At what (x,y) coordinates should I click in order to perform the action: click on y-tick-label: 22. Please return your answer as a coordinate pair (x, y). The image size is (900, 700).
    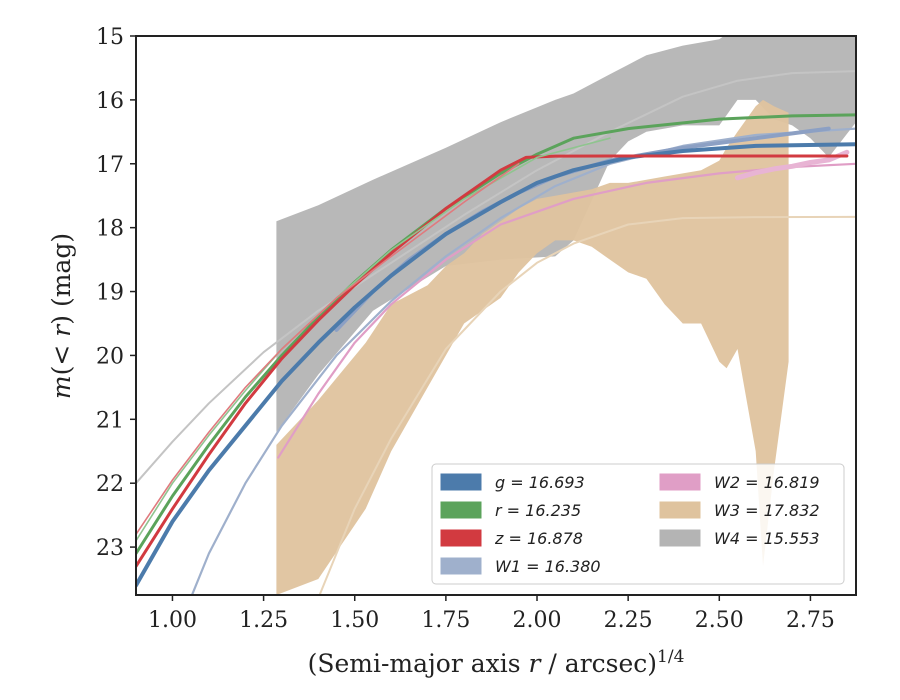
    Looking at the image, I should click on (110, 484).